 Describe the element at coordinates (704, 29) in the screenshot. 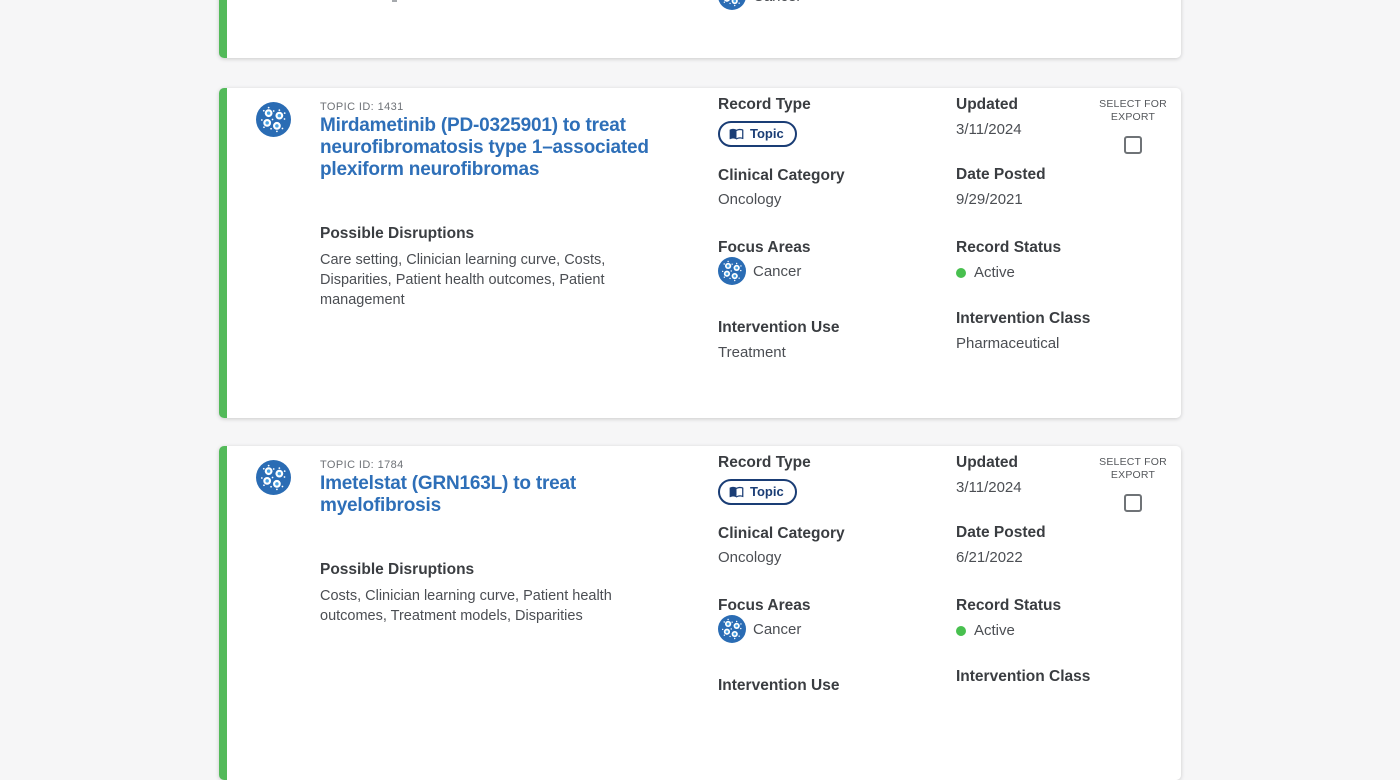

I see `card-body: Cancer` at that location.